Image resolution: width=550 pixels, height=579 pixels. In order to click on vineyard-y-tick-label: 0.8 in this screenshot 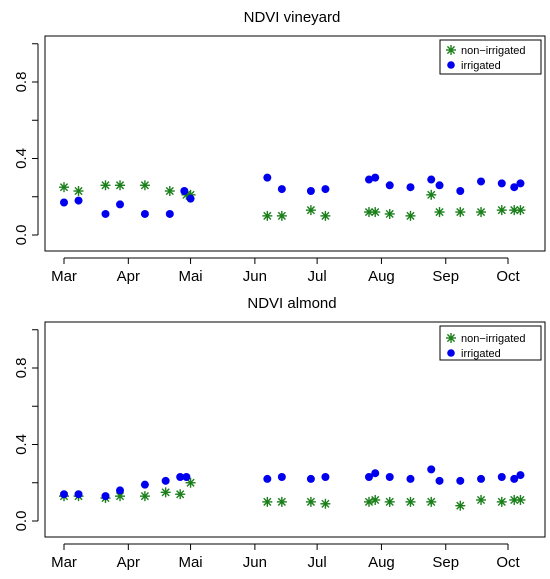, I will do `click(21, 82)`.